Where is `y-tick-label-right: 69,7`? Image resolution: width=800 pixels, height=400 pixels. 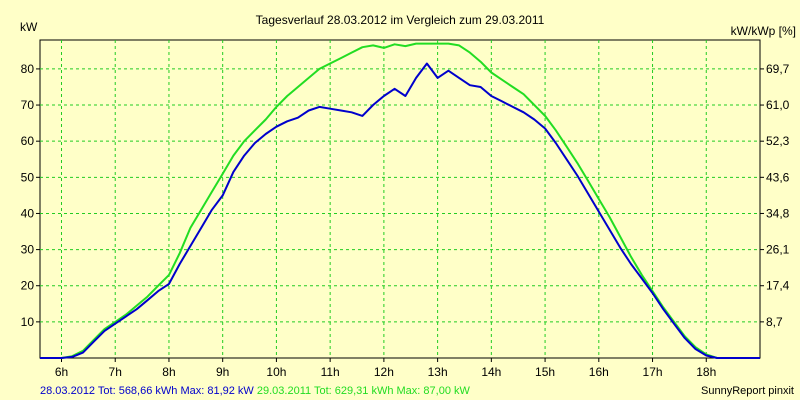
y-tick-label-right: 69,7 is located at coordinates (778, 69).